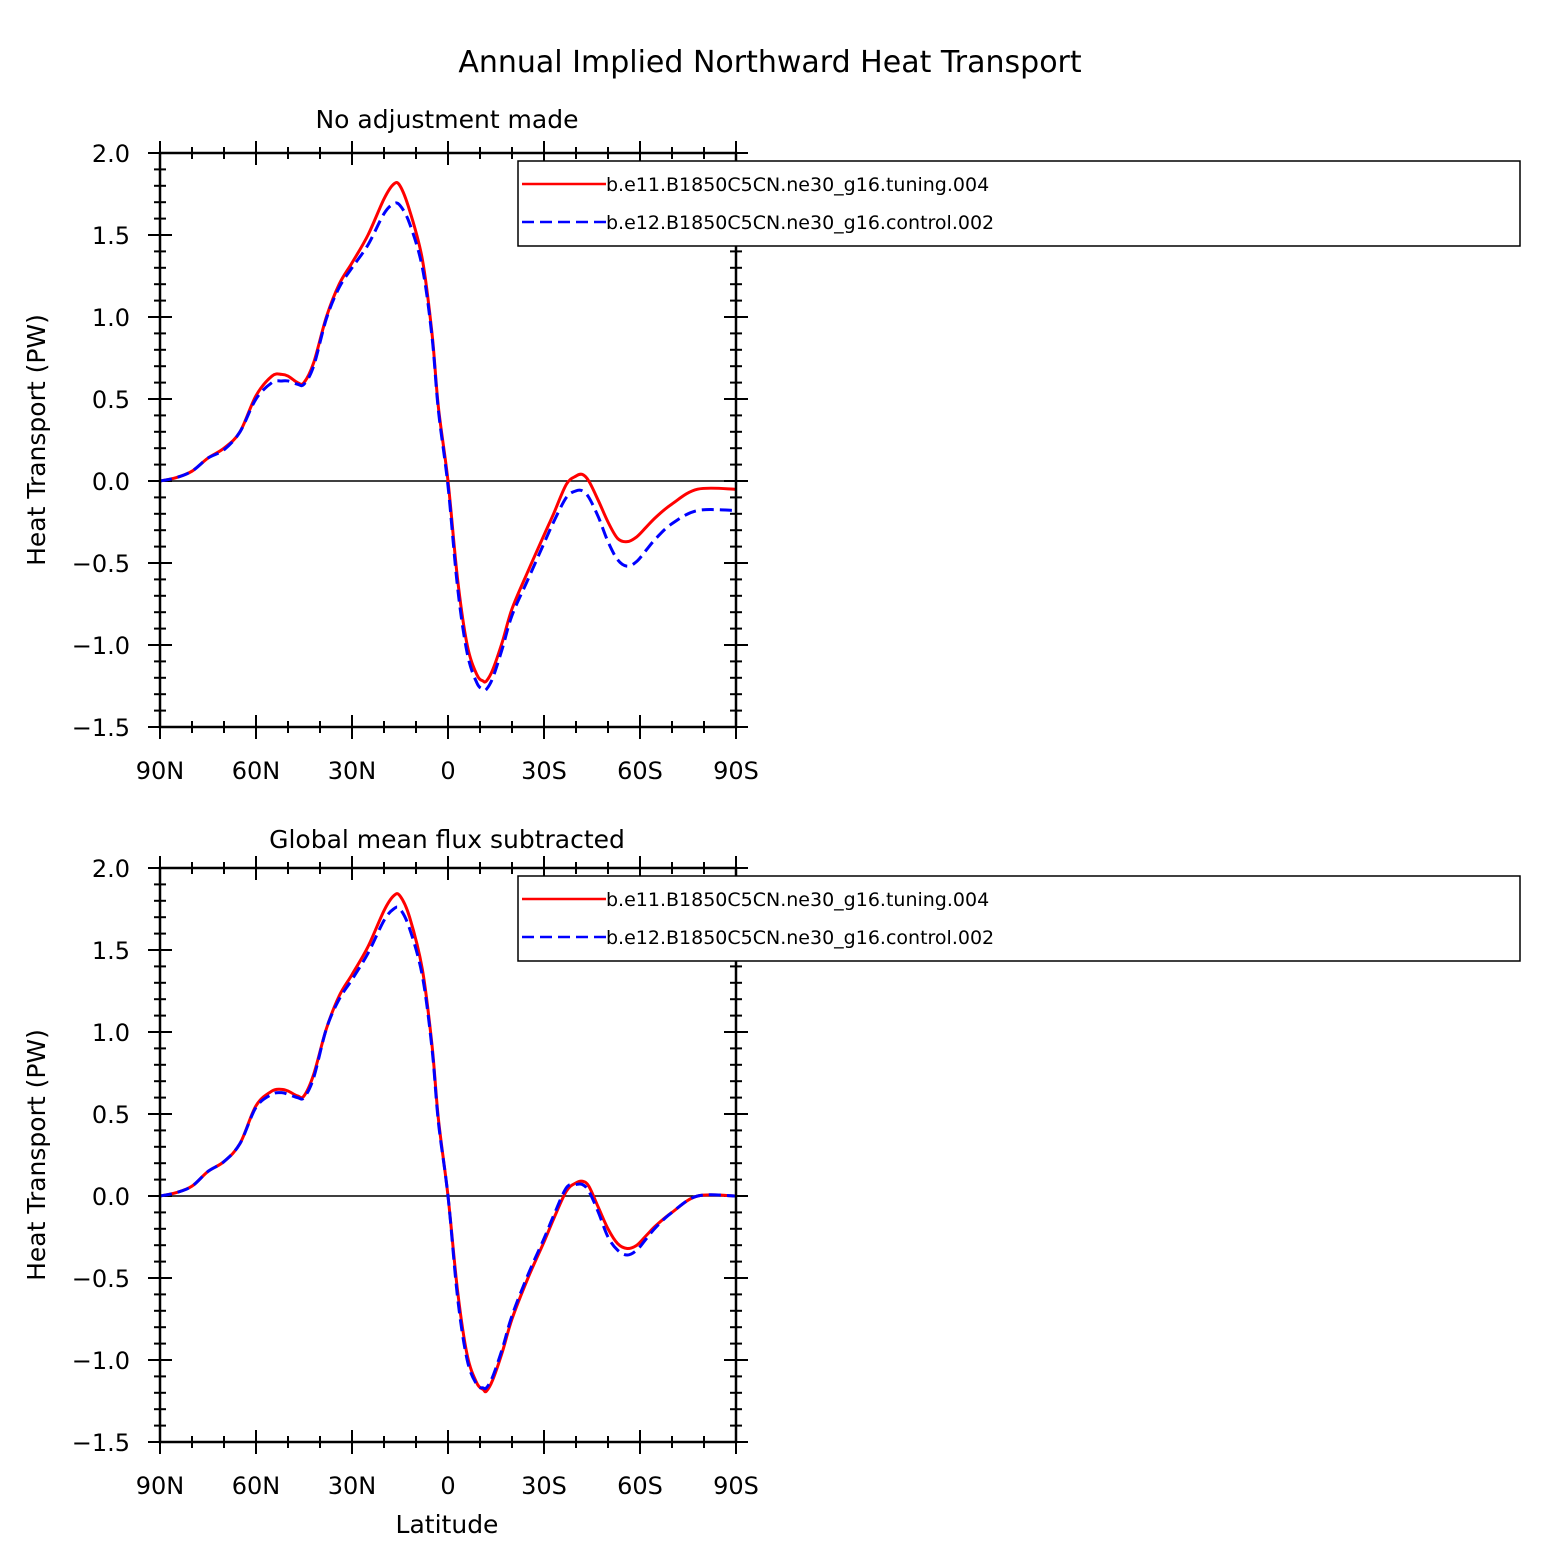  I want to click on panel-title: No adjustment made, so click(446, 119).